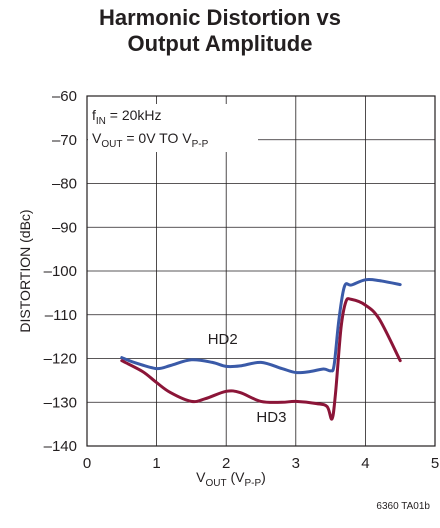  Describe the element at coordinates (231, 479) in the screenshot. I see `x-axis-label: VOUT (VP-P)` at that location.